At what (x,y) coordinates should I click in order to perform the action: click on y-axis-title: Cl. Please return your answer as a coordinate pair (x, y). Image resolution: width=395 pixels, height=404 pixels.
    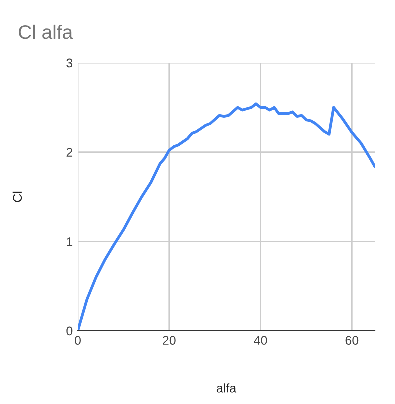
    Looking at the image, I should click on (17, 197).